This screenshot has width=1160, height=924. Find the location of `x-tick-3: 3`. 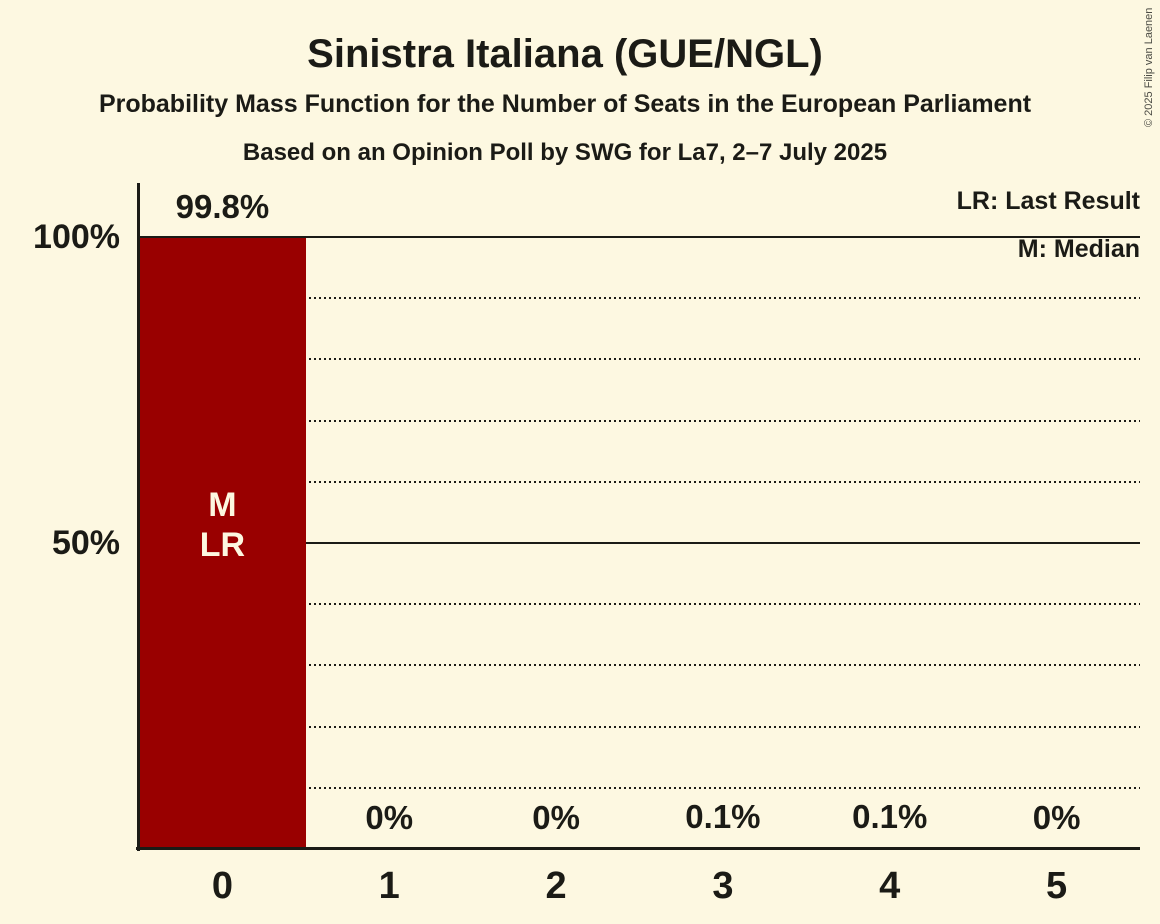

x-tick-3: 3 is located at coordinates (723, 886).